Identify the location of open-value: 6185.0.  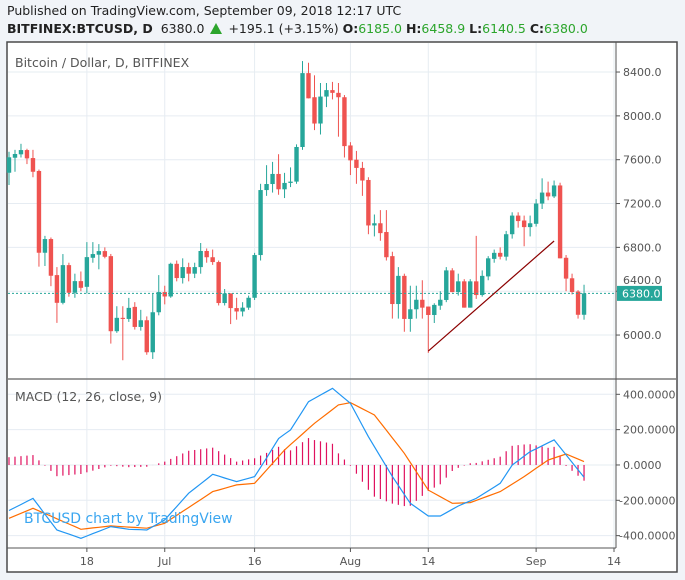
(380, 28).